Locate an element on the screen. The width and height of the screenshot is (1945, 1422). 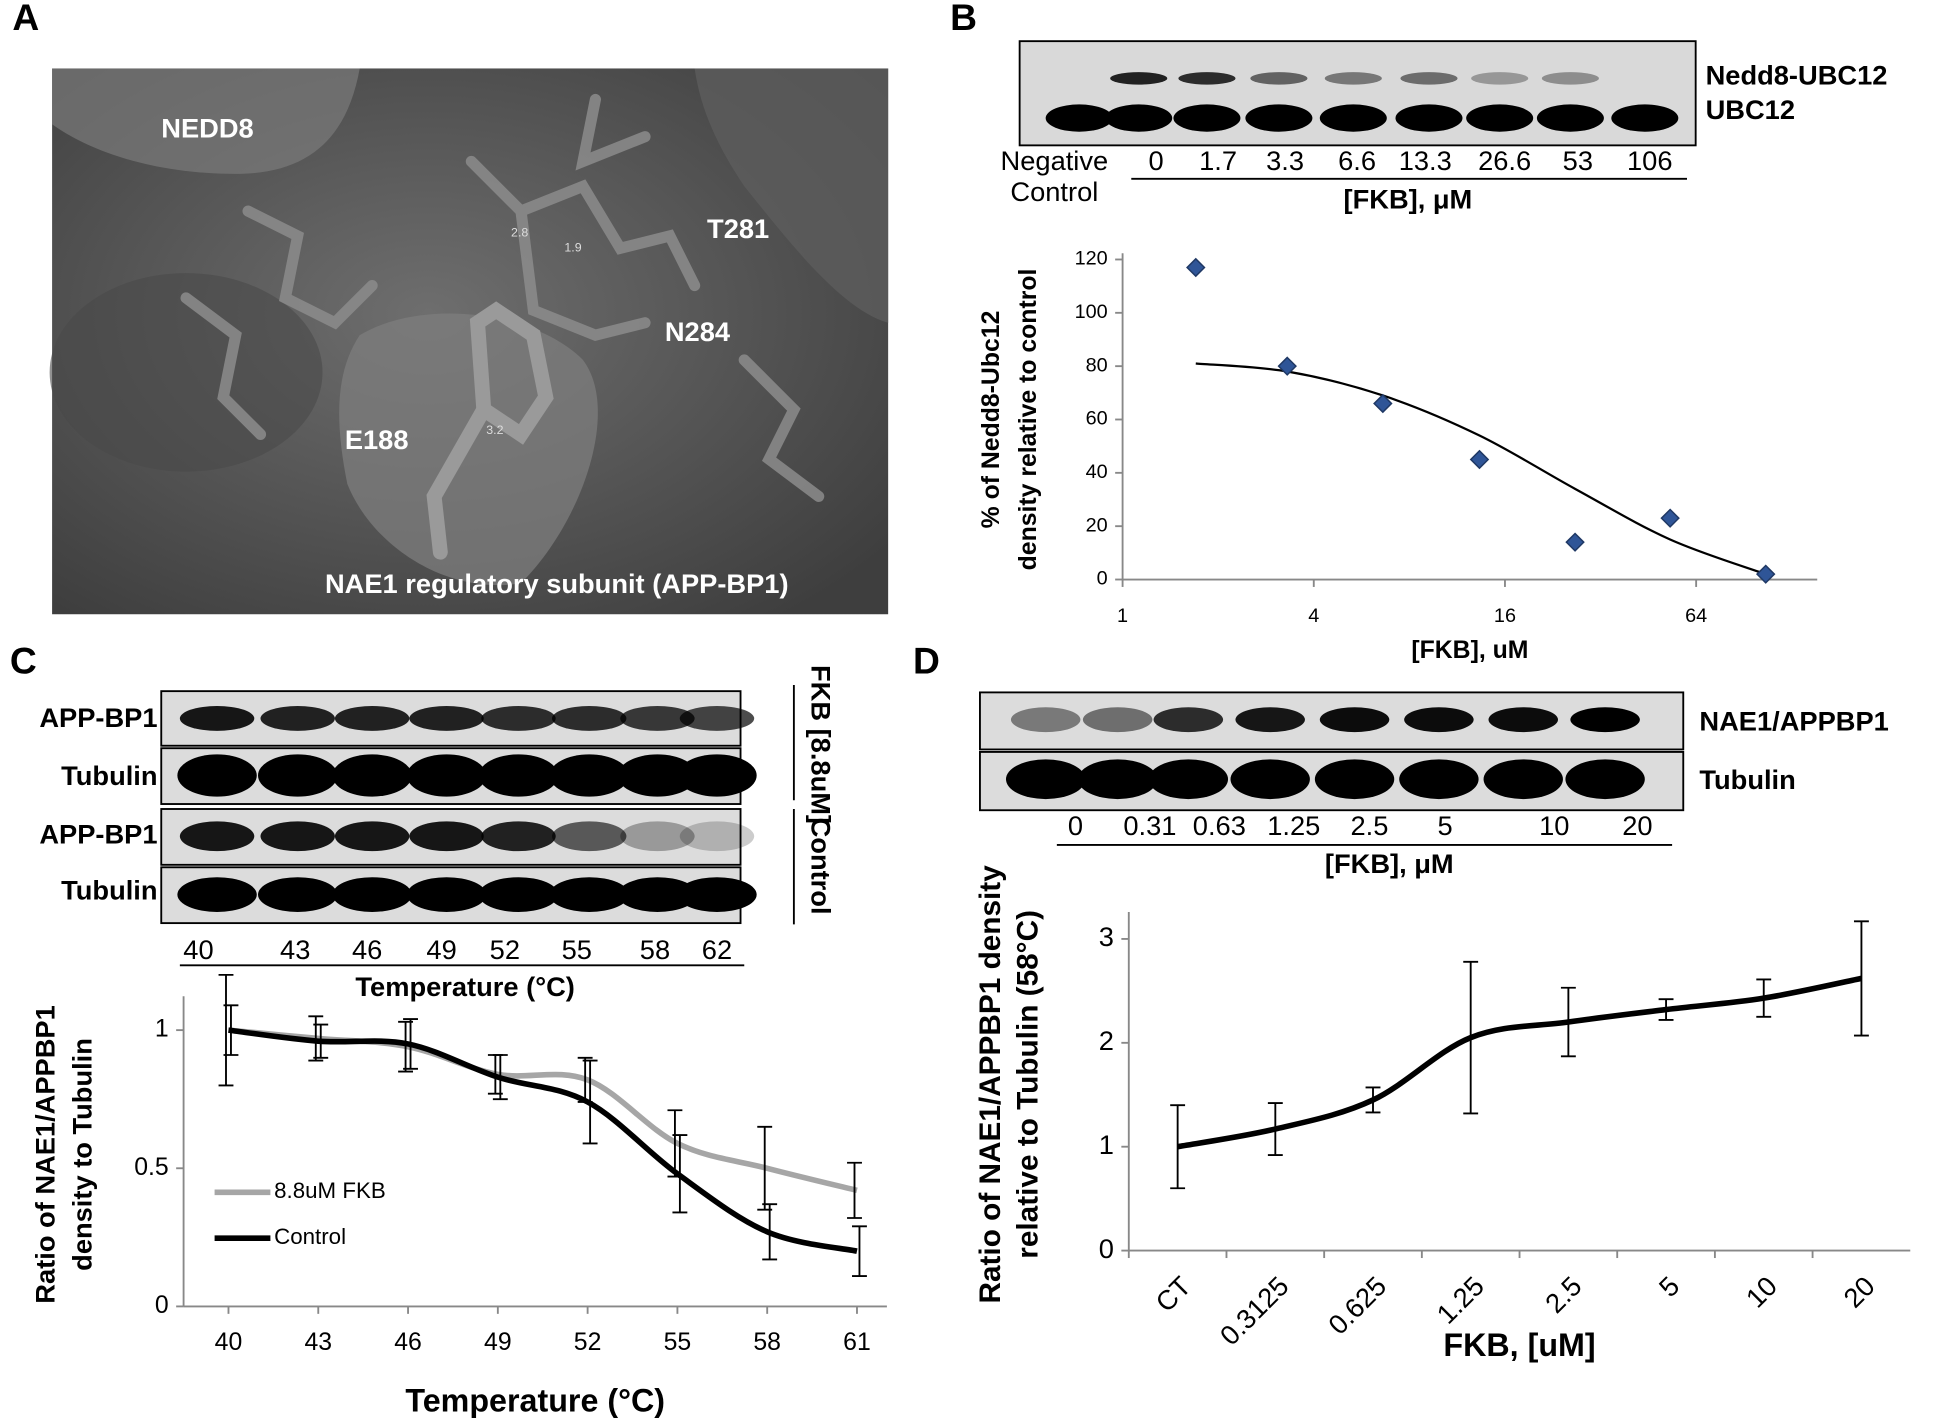
y-tick-label: 120 is located at coordinates (1091, 259).